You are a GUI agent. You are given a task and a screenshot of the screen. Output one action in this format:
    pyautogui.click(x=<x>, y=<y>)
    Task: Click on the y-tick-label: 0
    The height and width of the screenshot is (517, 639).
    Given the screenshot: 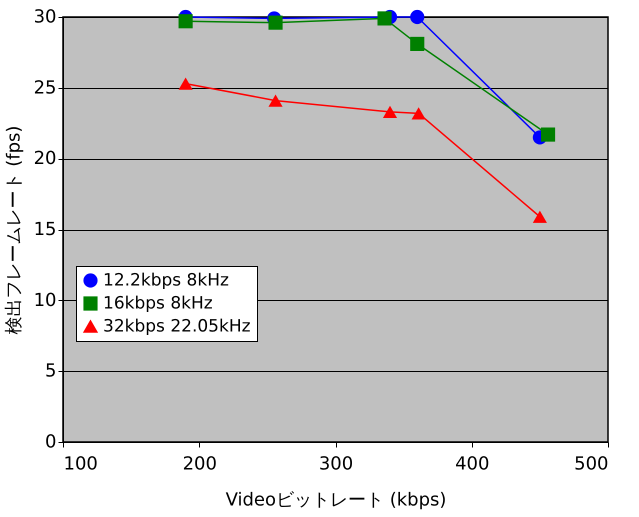 What is the action you would take?
    pyautogui.click(x=50, y=442)
    